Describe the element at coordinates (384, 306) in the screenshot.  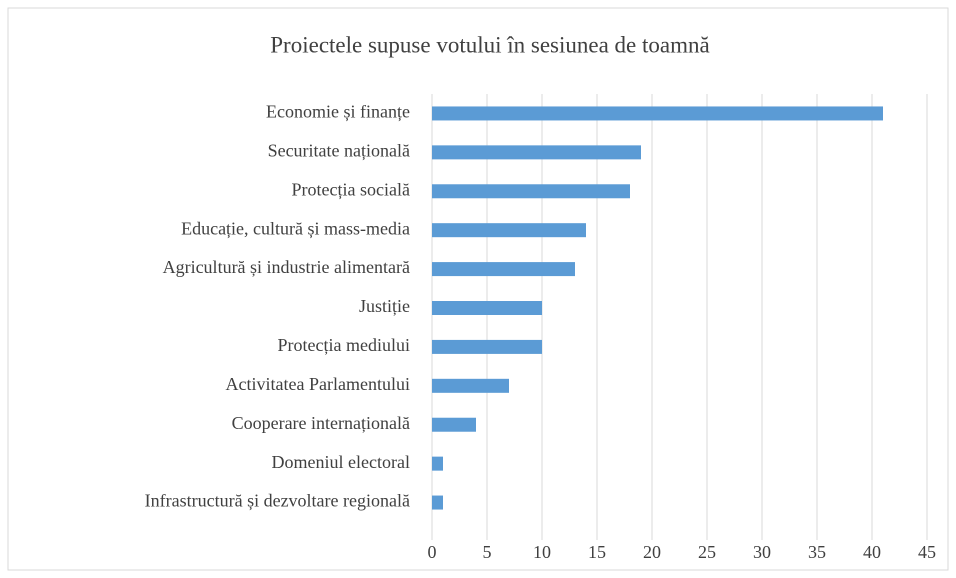
I see `y-tick-label: Justiție` at that location.